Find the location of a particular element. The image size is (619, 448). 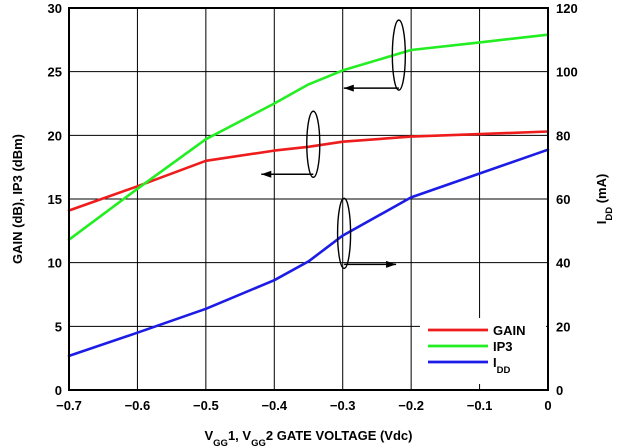

legend-label-part: DD is located at coordinates (504, 370).